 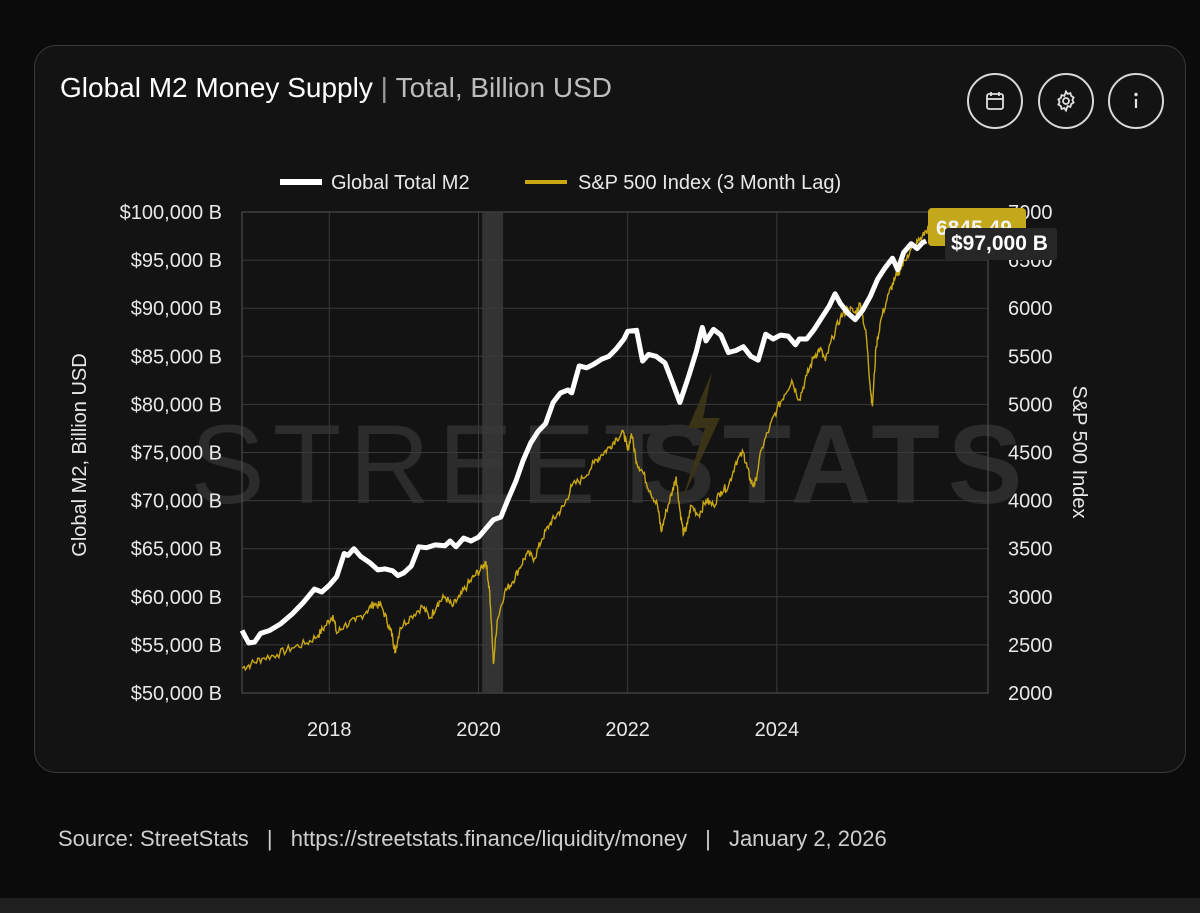 What do you see at coordinates (176, 309) in the screenshot?
I see `y-left-tick-label: $90,000 B` at bounding box center [176, 309].